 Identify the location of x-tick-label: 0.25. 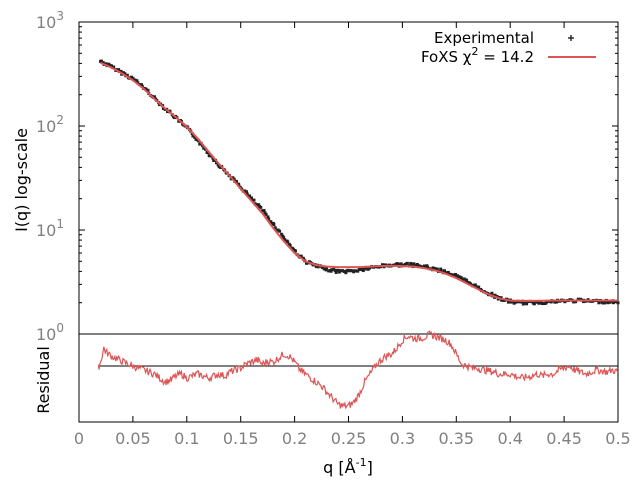
(349, 438).